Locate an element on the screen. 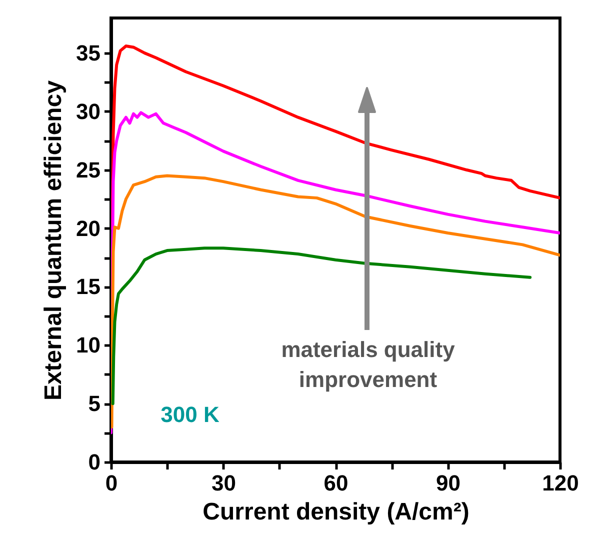 This screenshot has width=598, height=538. x-tick-label: 30 is located at coordinates (224, 483).